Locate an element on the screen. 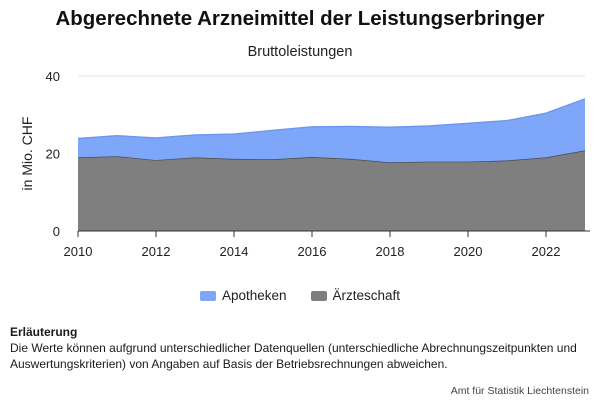  x-tick-label-2010: 2010 is located at coordinates (78, 251).